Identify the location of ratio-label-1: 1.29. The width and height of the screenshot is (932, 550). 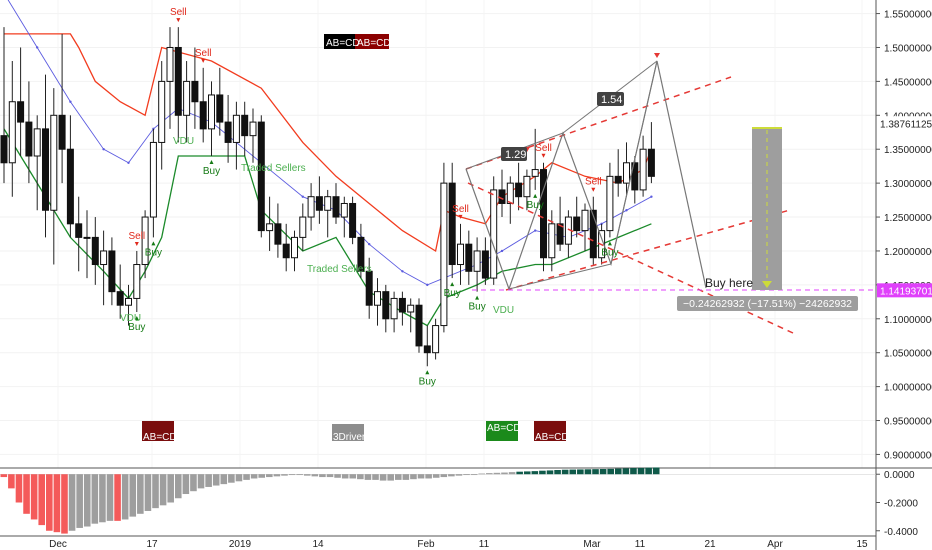
(515, 155).